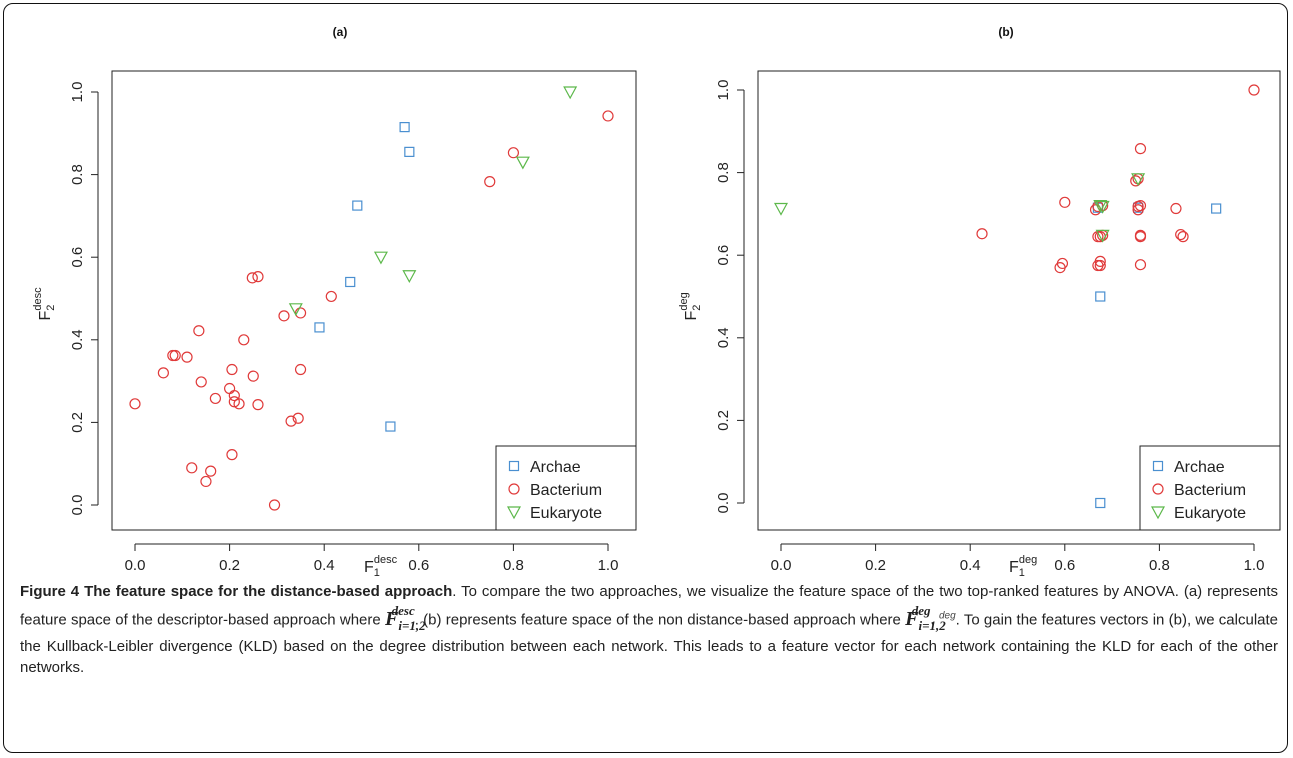 Image resolution: width=1293 pixels, height=758 pixels. What do you see at coordinates (1118, 179) in the screenshot?
I see `series-bacterium` at bounding box center [1118, 179].